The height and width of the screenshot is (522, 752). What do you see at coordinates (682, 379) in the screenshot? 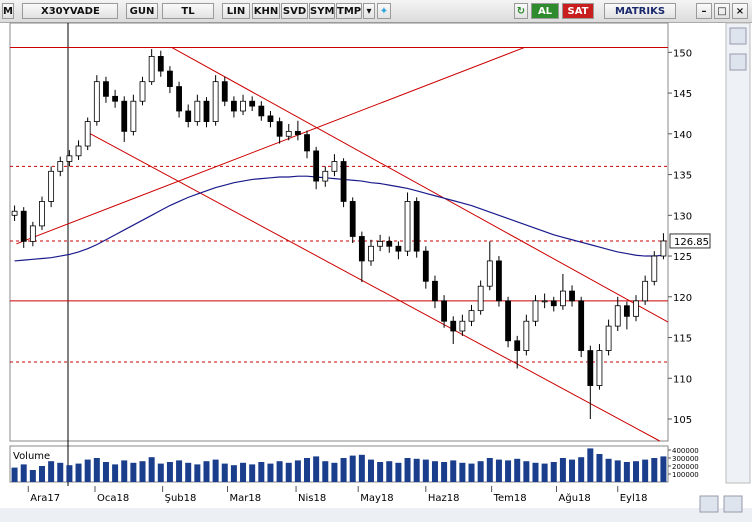
I see `y-tick-label: 110` at bounding box center [682, 379].